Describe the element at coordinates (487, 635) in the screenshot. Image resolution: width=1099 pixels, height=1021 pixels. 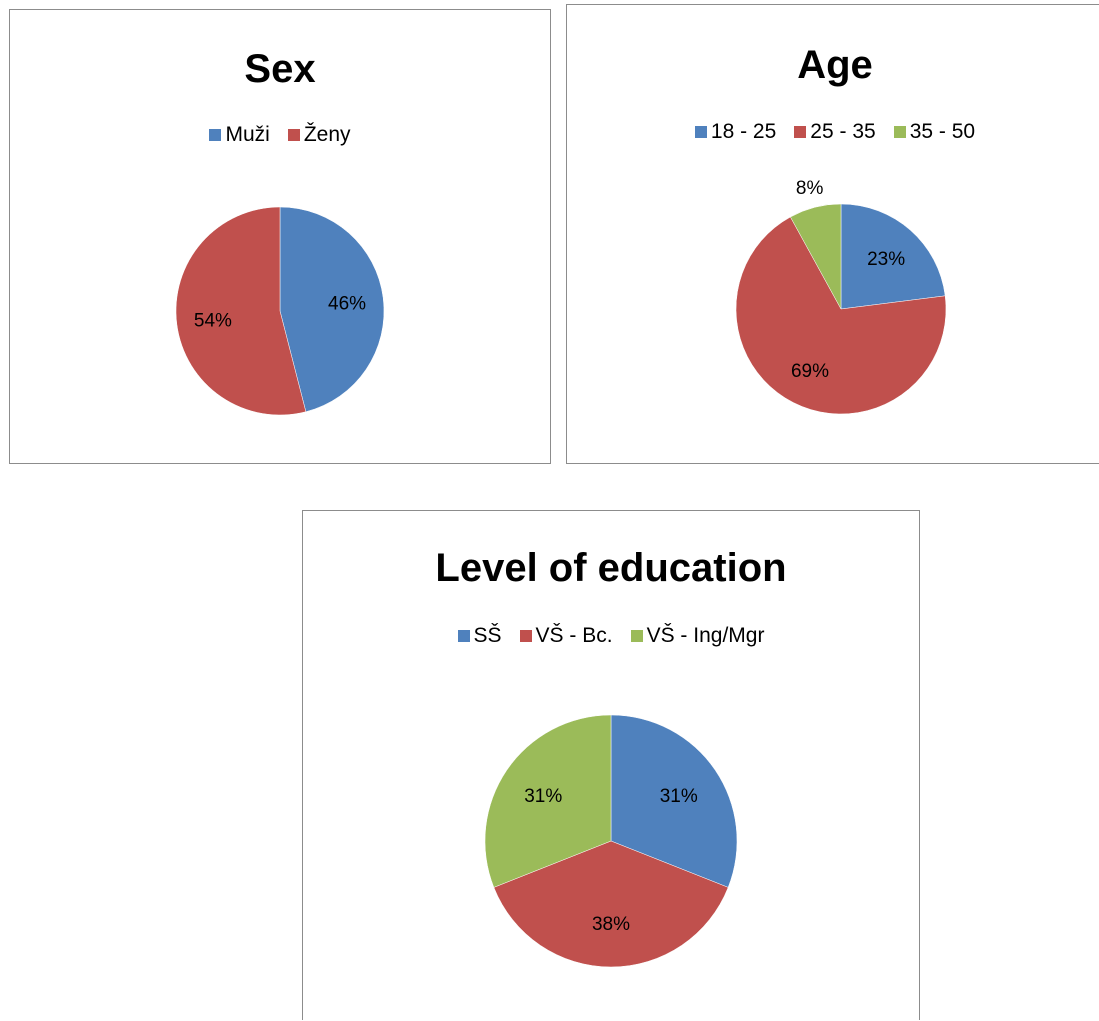
I see `legend-label: SŠ` at that location.